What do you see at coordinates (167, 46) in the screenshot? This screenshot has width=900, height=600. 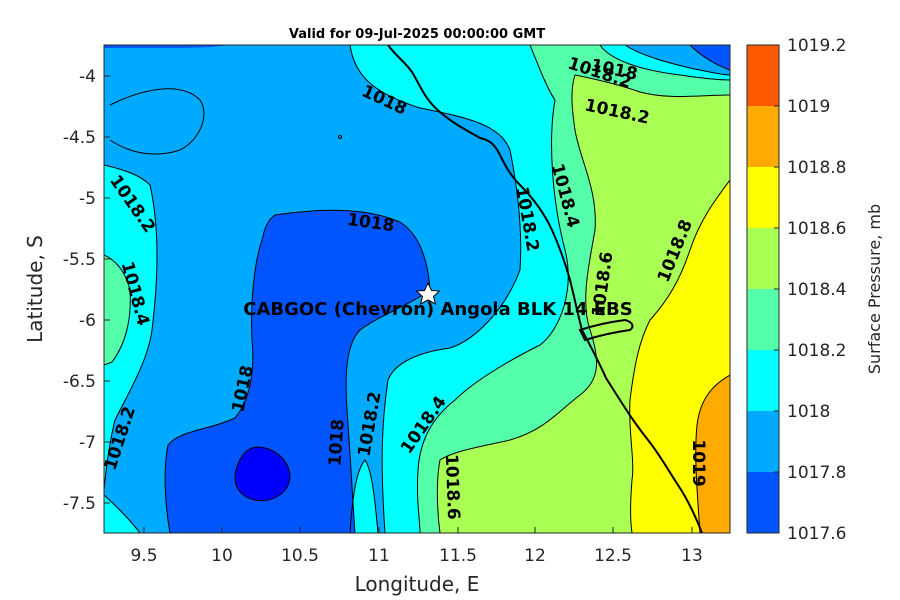 I see `band-1017-8-top` at bounding box center [167, 46].